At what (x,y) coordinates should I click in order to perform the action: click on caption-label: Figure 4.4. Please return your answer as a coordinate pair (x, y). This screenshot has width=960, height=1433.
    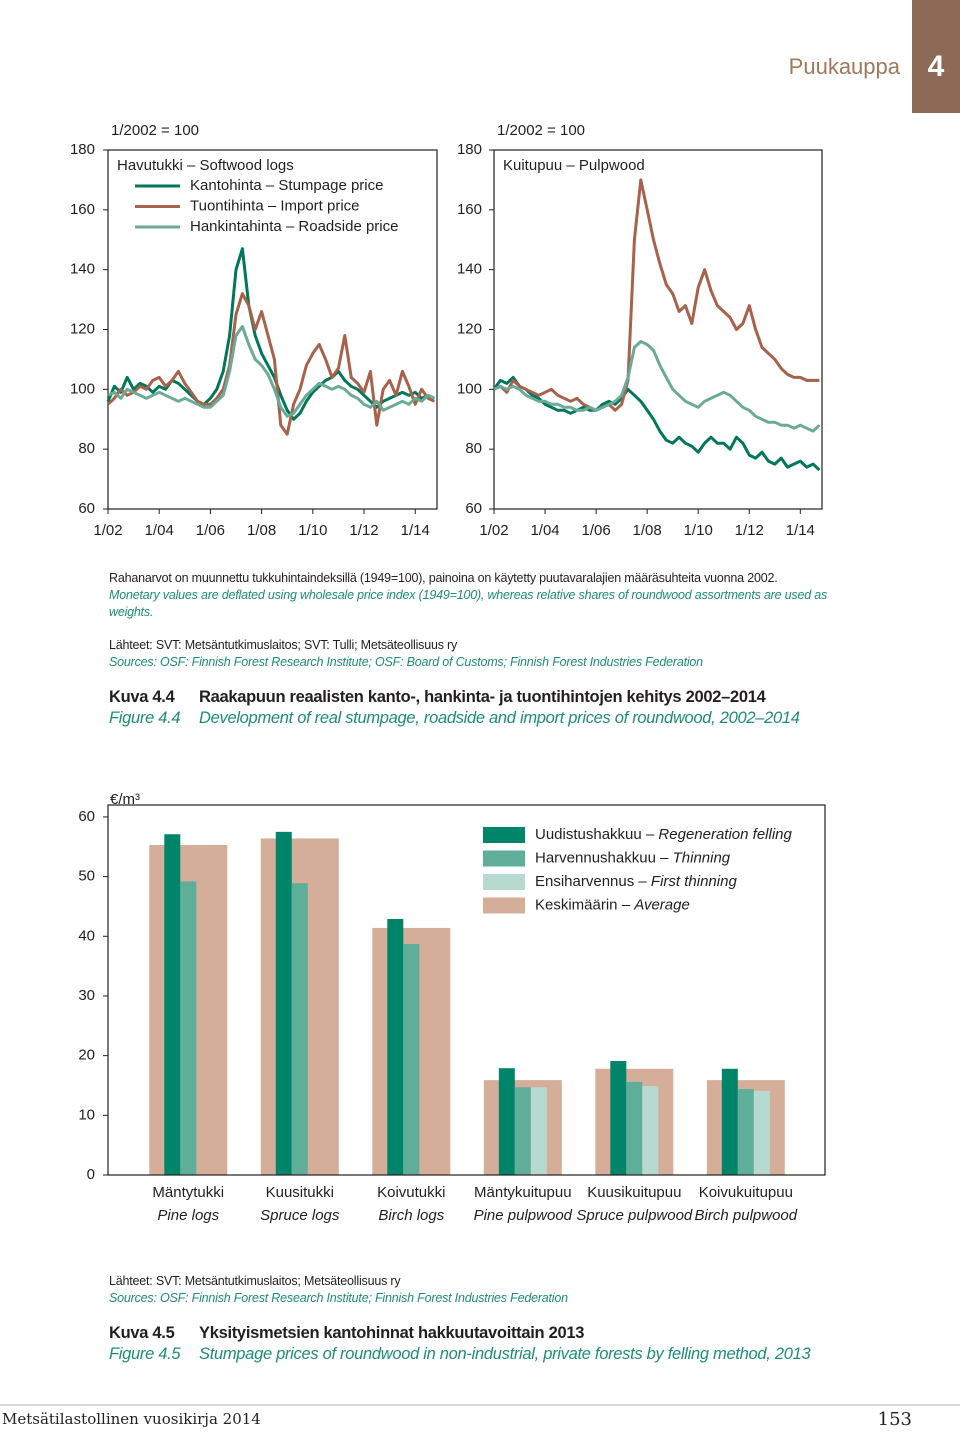
    Looking at the image, I should click on (145, 718).